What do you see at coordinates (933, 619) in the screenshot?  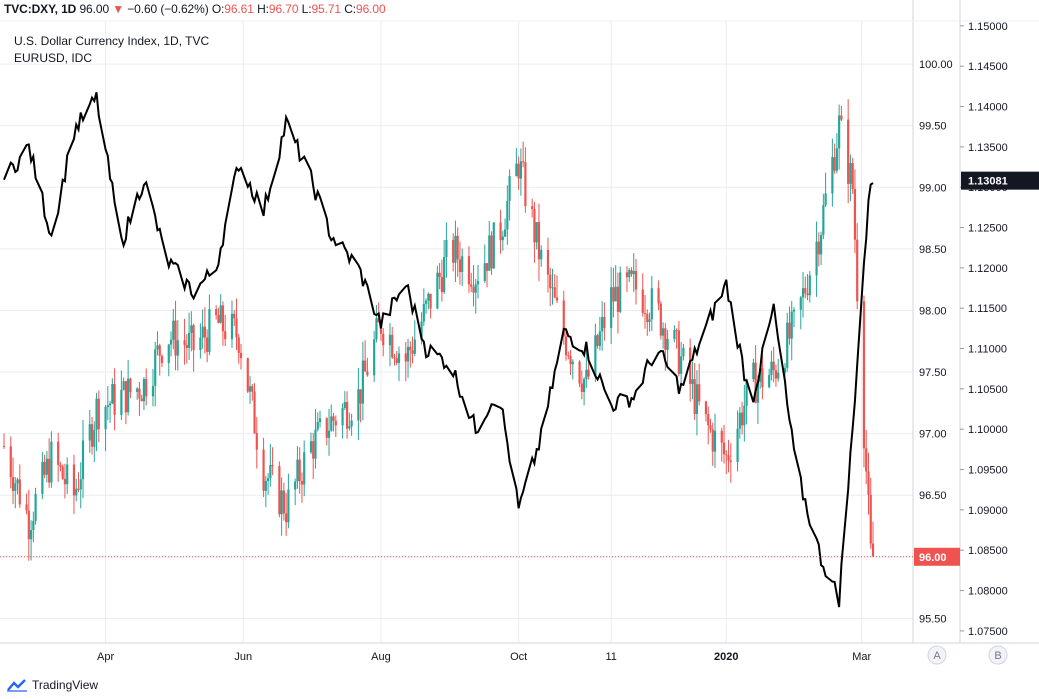 I see `axis-a-tick-label: 95.50` at bounding box center [933, 619].